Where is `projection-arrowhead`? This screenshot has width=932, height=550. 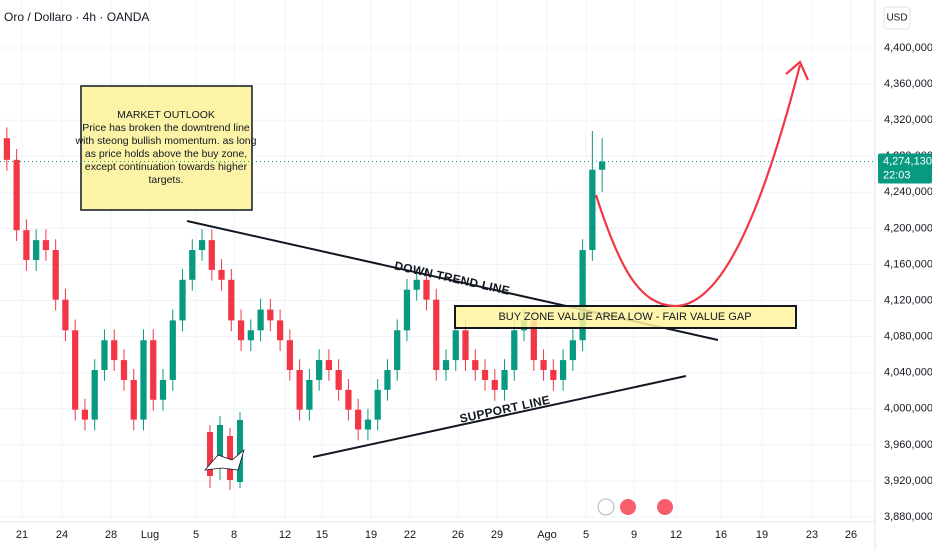 projection-arrowhead is located at coordinates (797, 70).